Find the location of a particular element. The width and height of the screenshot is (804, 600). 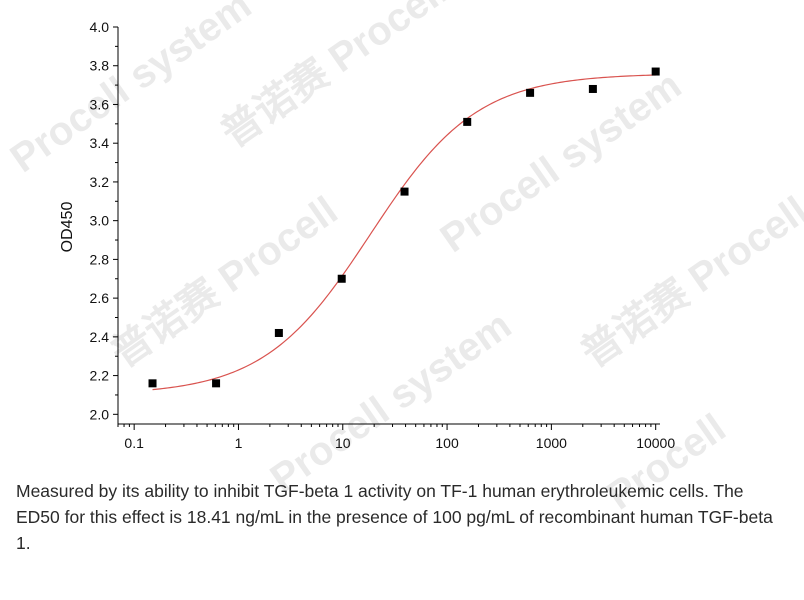

y-tick-label: 2.2 is located at coordinates (100, 376).